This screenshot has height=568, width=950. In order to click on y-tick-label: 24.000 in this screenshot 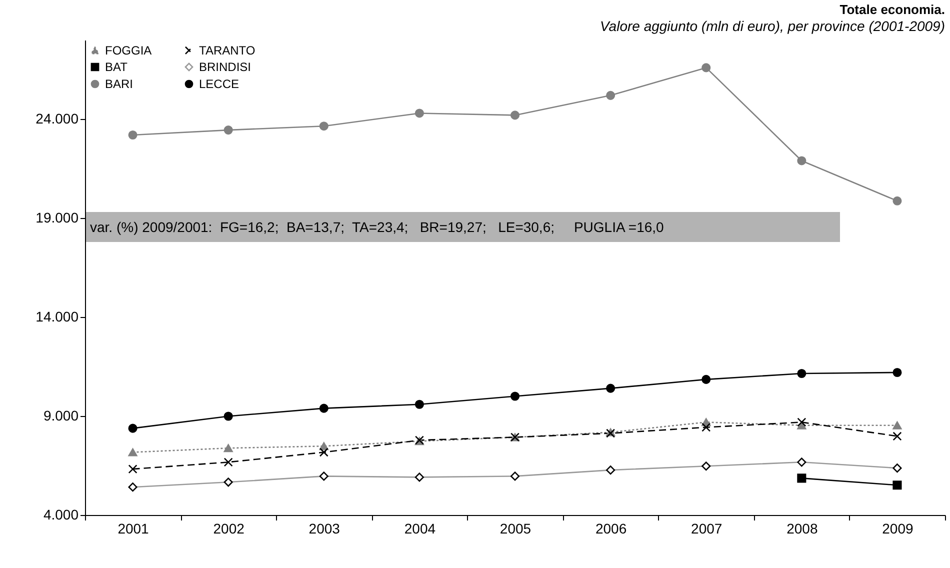, I will do `click(57, 118)`.